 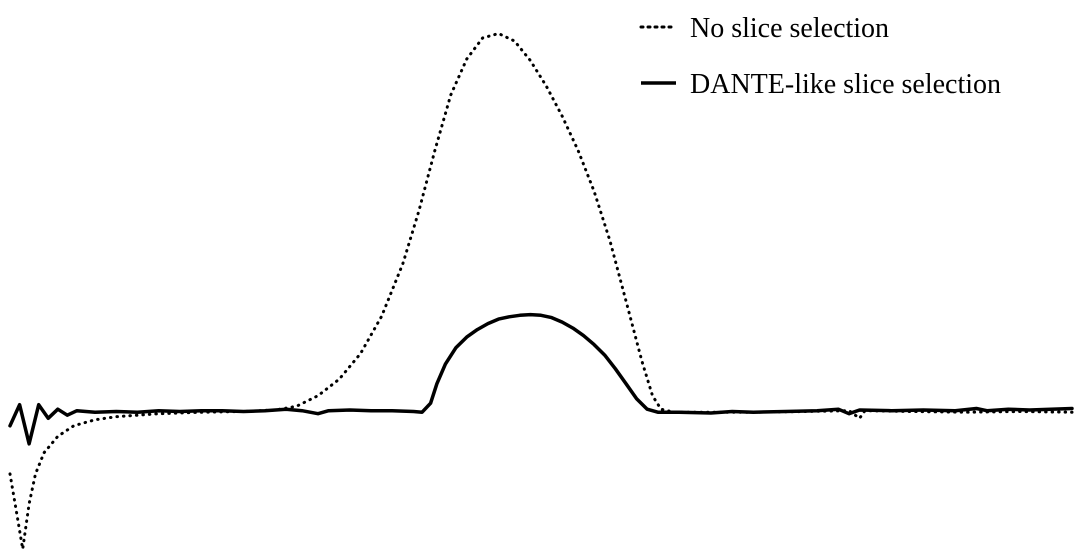 I want to click on legend-label-dante: DANTE-like slice selection, so click(x=845, y=84).